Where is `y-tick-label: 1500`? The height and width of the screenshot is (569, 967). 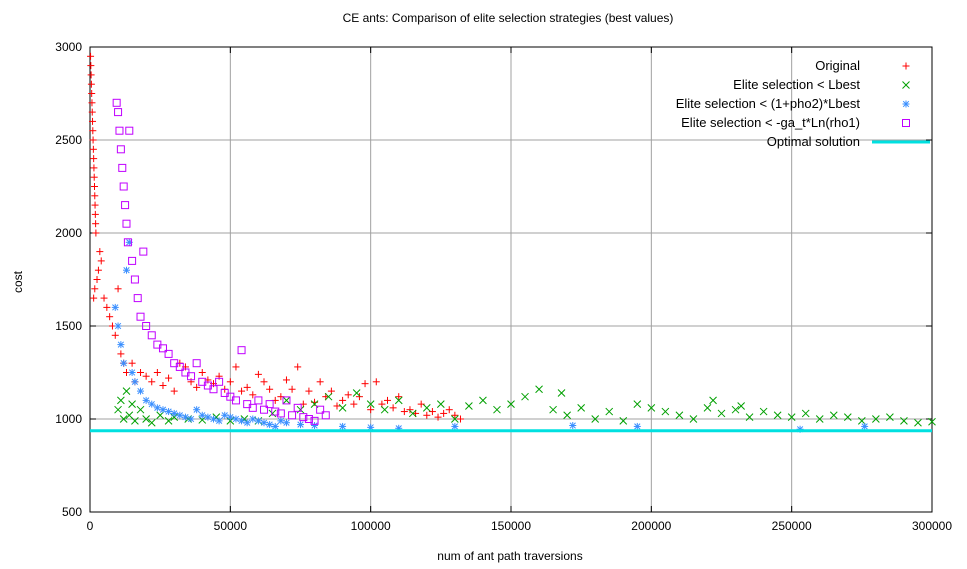
y-tick-label: 1500 is located at coordinates (68, 326).